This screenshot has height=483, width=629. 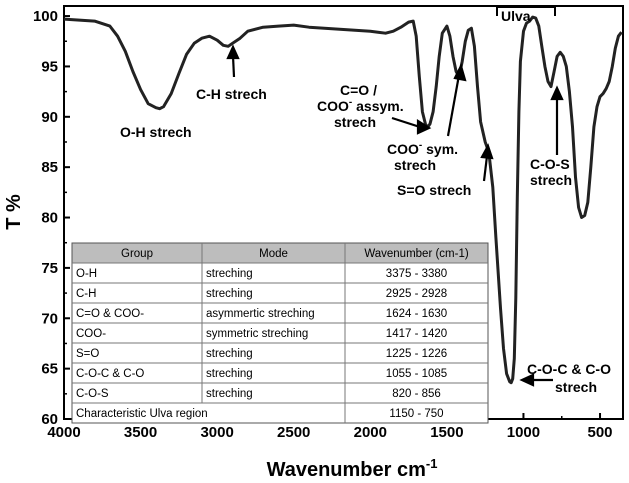 What do you see at coordinates (416, 294) in the screenshot?
I see `table-cell-wavenumber: 2925 - 2928` at bounding box center [416, 294].